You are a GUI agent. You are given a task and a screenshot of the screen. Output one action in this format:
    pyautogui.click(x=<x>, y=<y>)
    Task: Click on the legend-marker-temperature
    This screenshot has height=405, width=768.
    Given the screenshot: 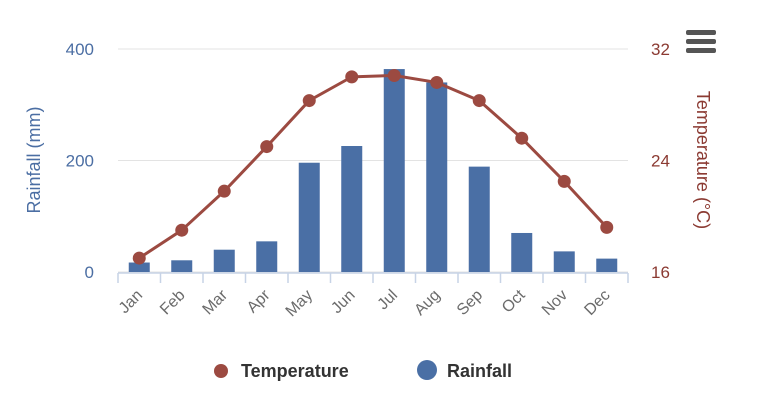 What is the action you would take?
    pyautogui.click(x=221, y=371)
    